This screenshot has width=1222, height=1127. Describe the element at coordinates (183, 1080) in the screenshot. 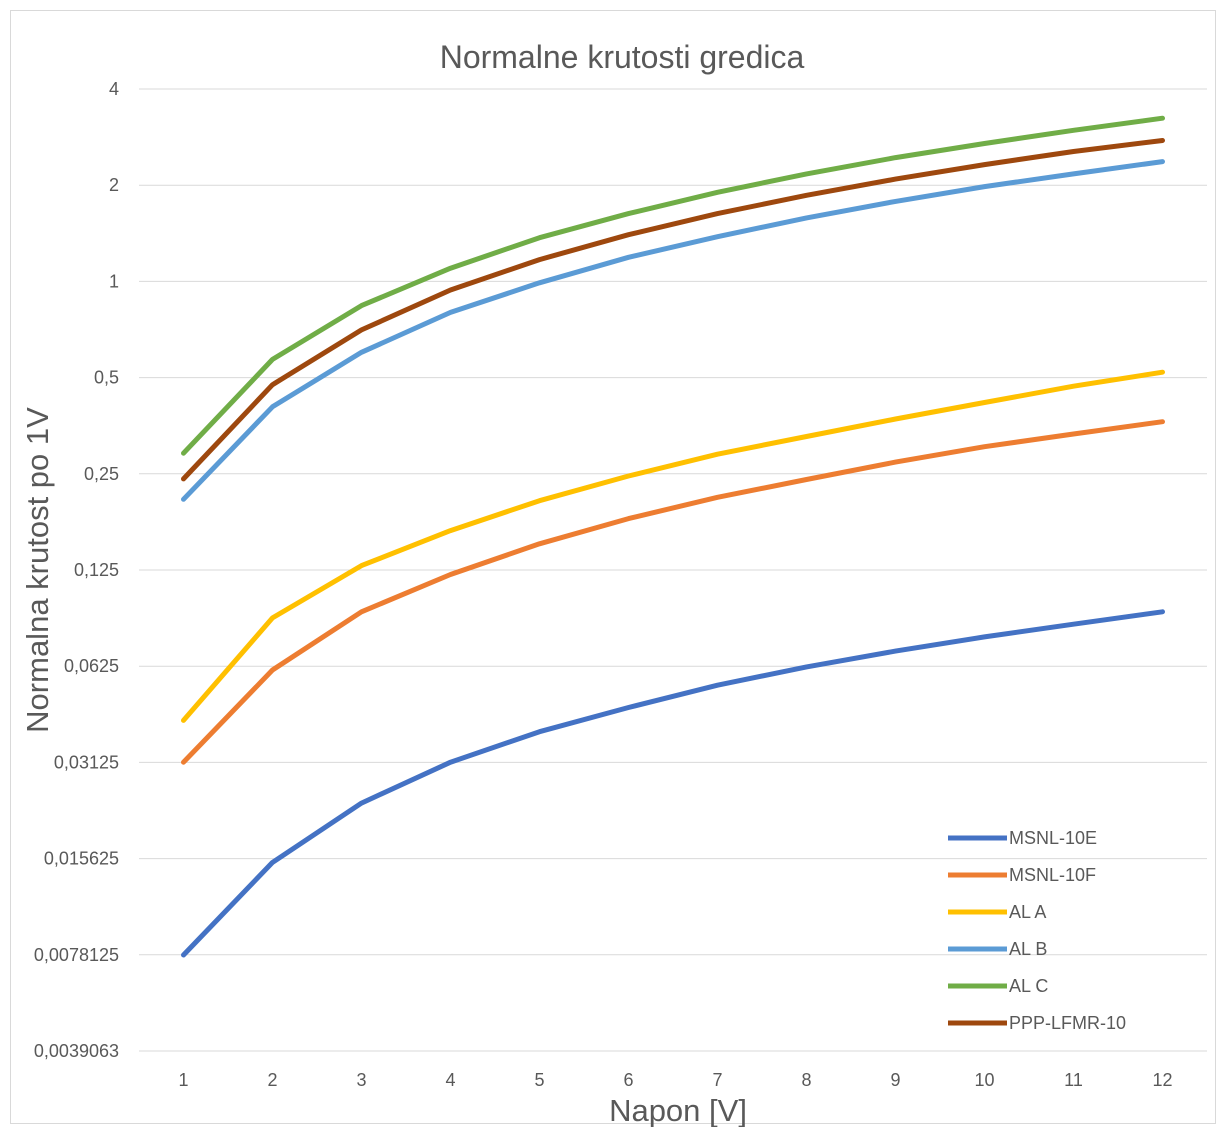

I see `x-tick-label: 1` at that location.